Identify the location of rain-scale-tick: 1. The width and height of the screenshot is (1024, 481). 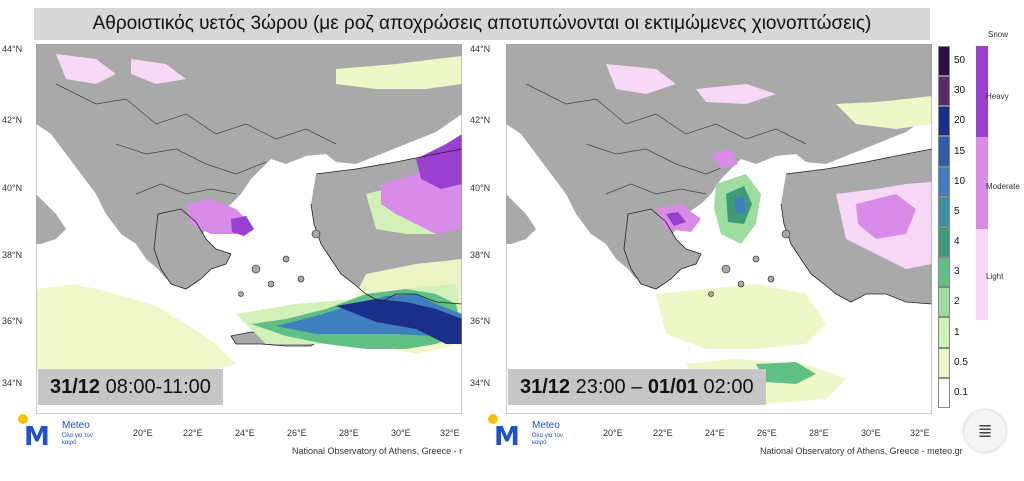
(957, 332).